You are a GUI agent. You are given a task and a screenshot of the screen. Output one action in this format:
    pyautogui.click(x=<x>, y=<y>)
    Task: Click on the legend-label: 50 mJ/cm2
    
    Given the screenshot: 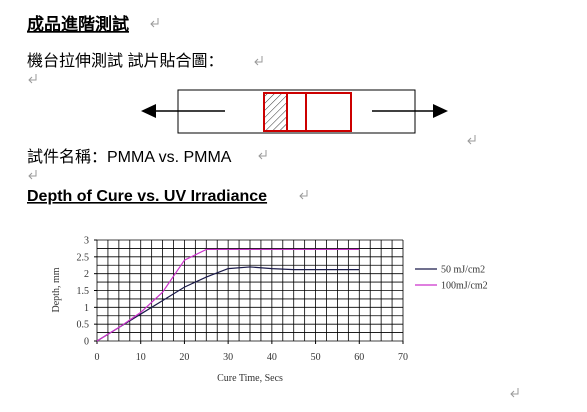 What is the action you would take?
    pyautogui.click(x=463, y=270)
    